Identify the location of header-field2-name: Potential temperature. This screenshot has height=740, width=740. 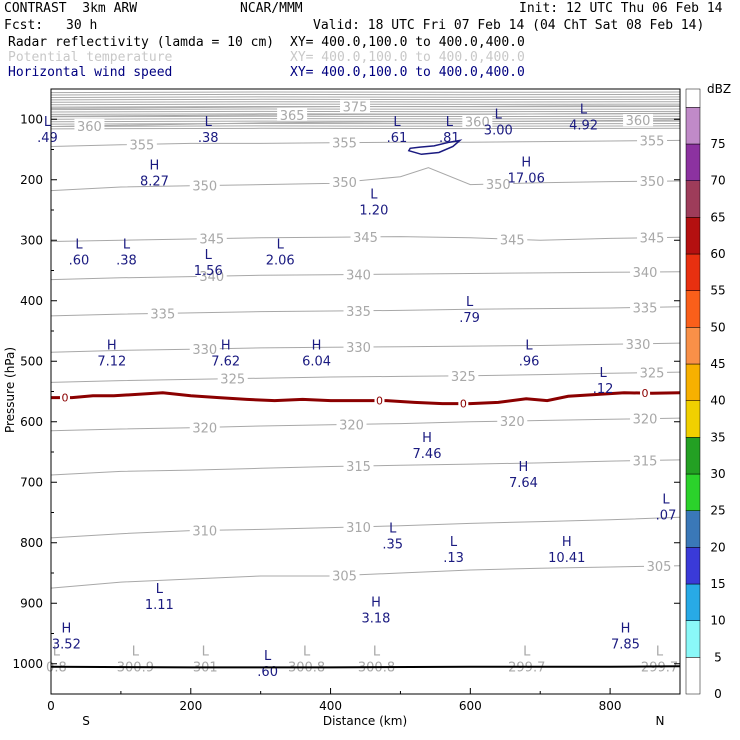
(90, 57).